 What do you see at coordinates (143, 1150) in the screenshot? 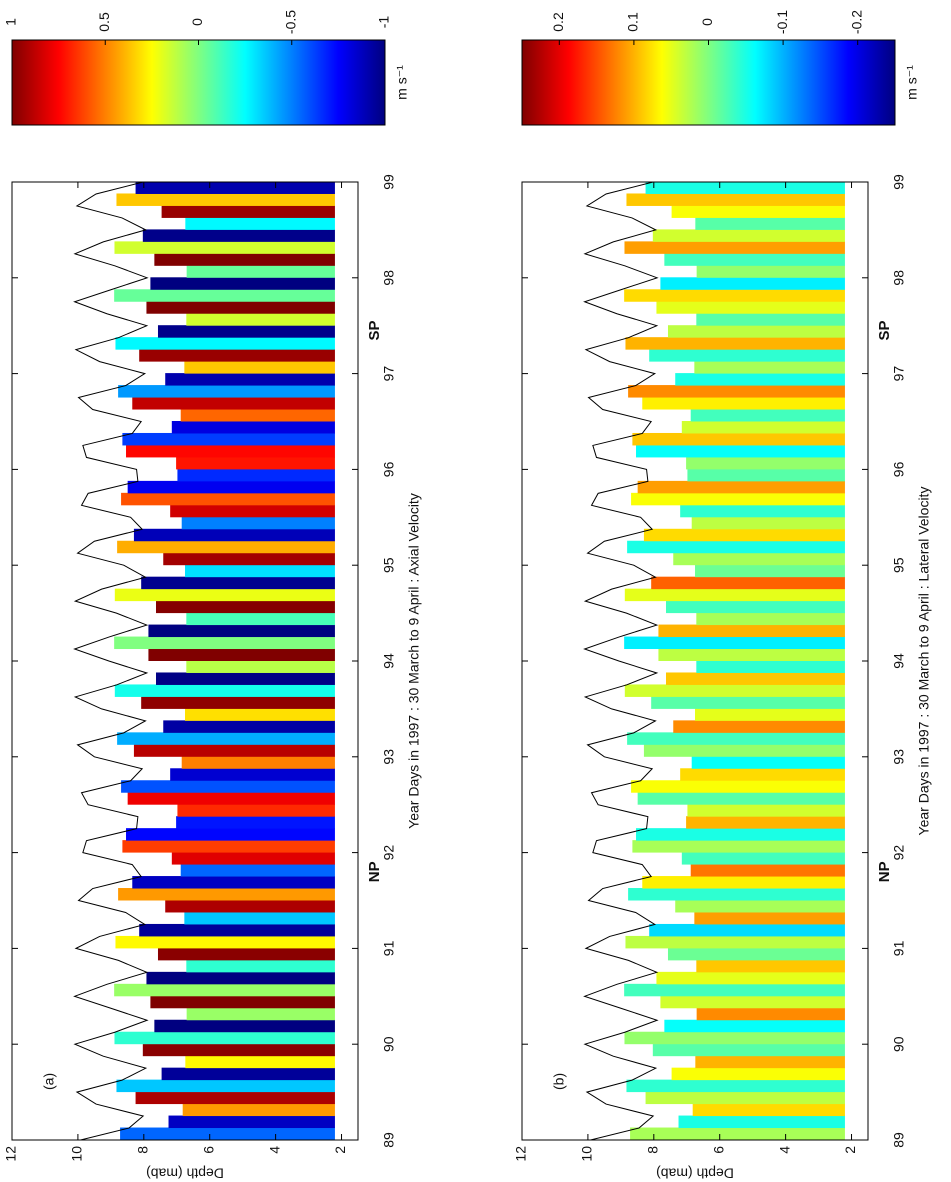
I see `y-tick-label: 8` at bounding box center [143, 1150].